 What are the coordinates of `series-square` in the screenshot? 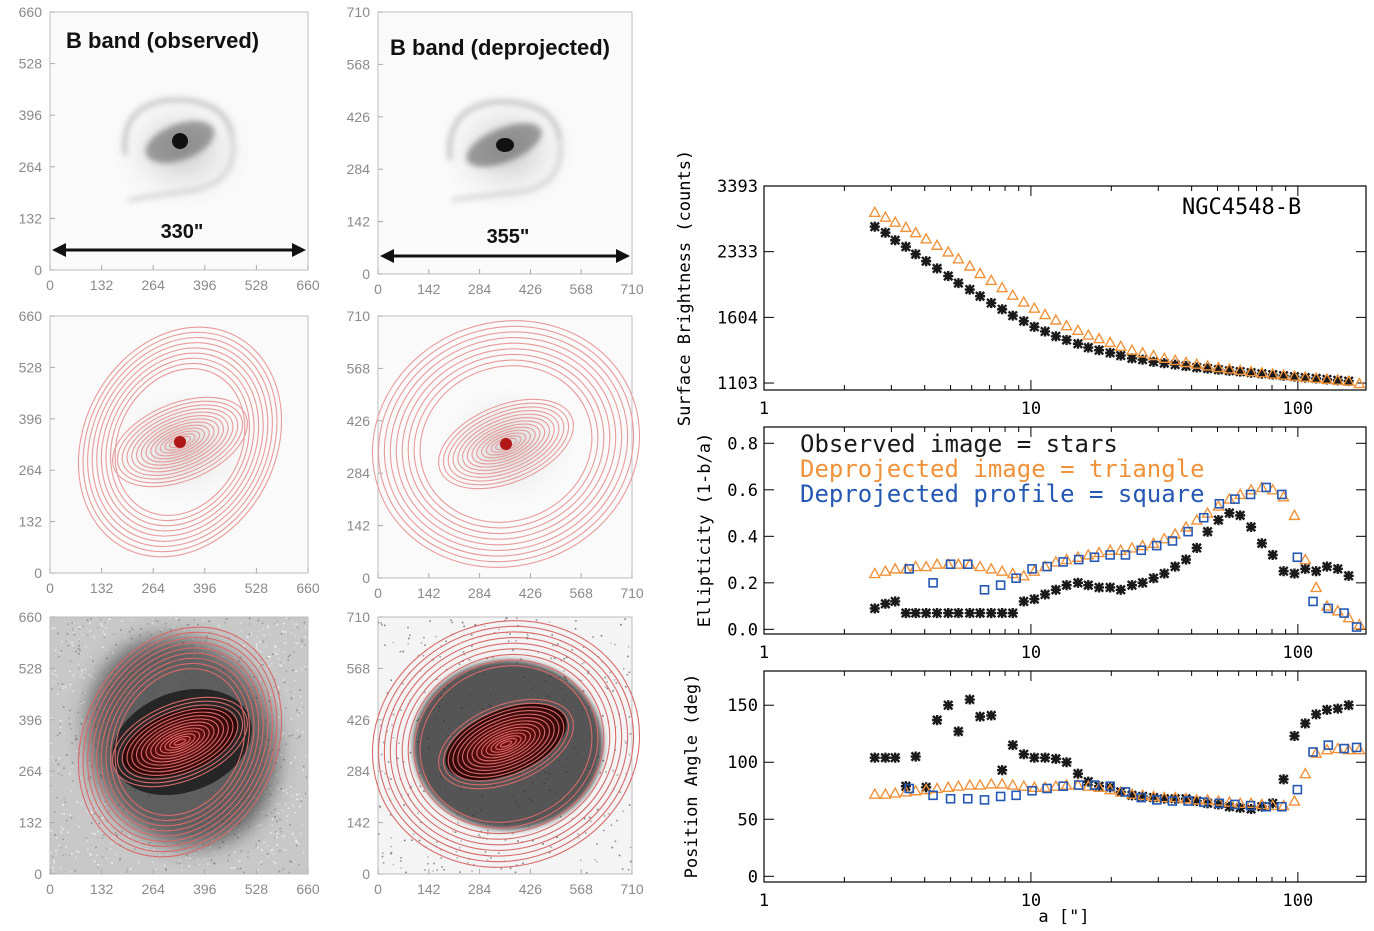 It's located at (1133, 557).